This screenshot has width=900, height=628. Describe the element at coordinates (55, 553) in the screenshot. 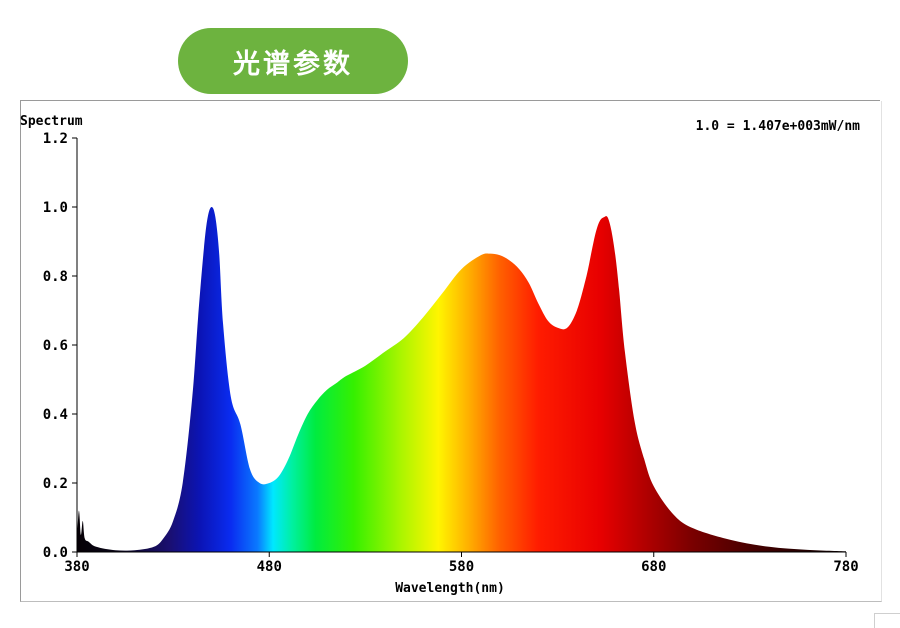

I see `y-tick-label: 0.0` at that location.